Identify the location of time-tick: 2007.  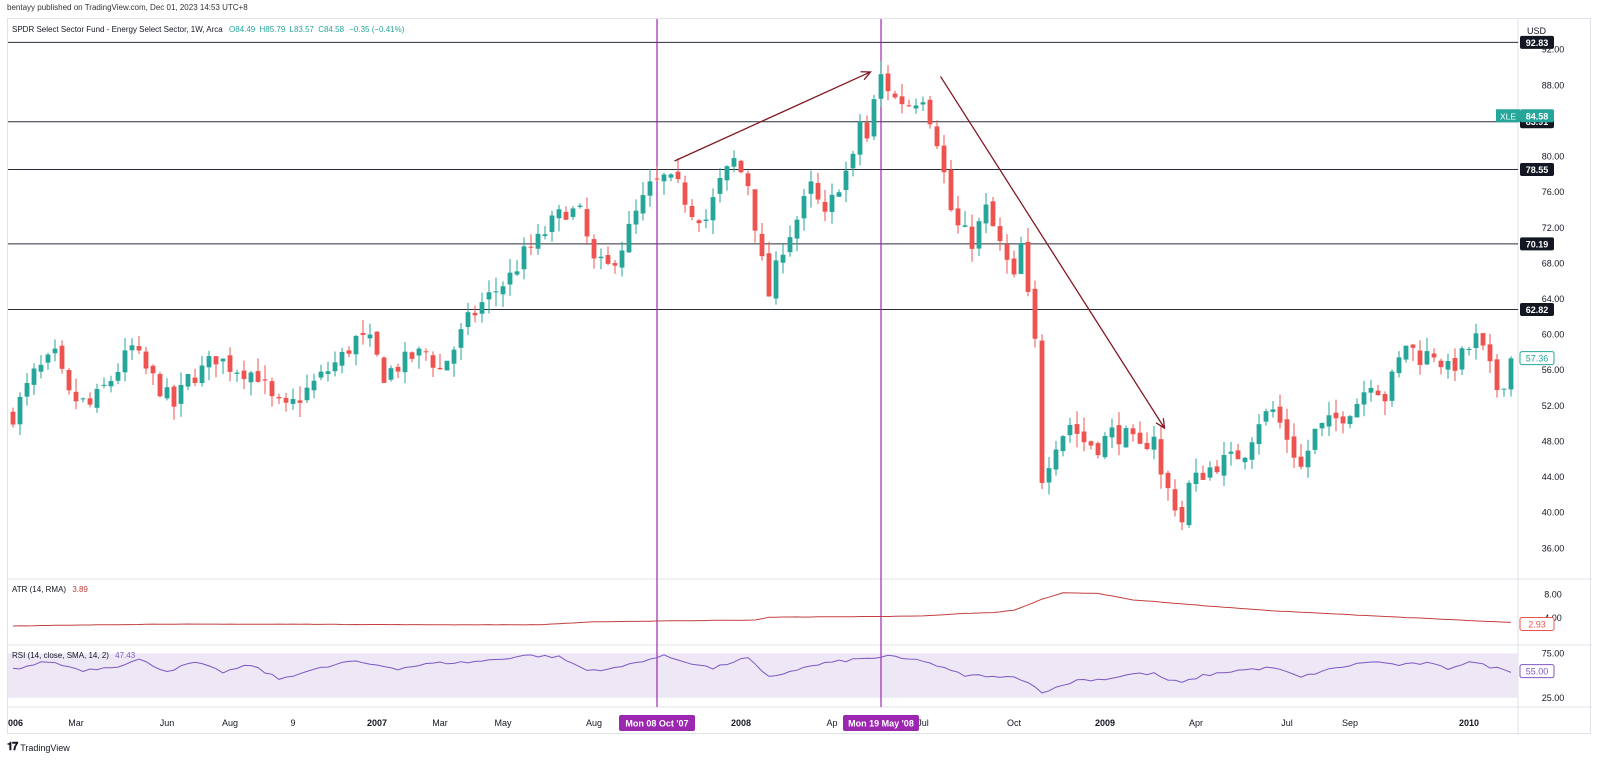
(377, 723).